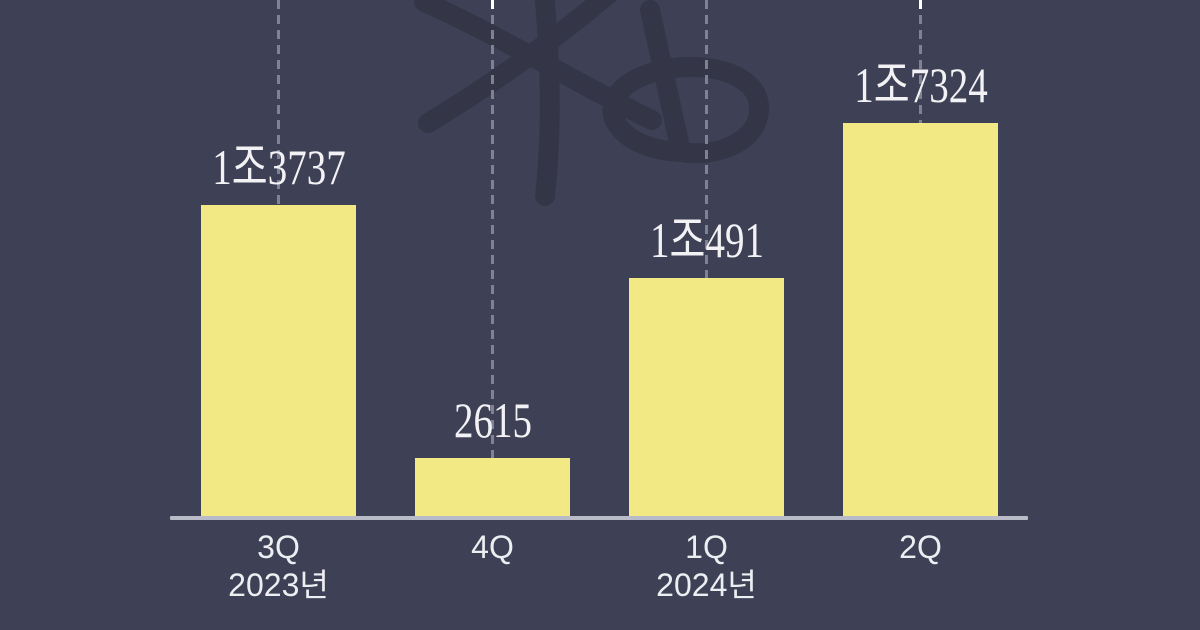 This screenshot has width=1200, height=630. I want to click on bar-value-label: 1조3737, so click(278, 167).